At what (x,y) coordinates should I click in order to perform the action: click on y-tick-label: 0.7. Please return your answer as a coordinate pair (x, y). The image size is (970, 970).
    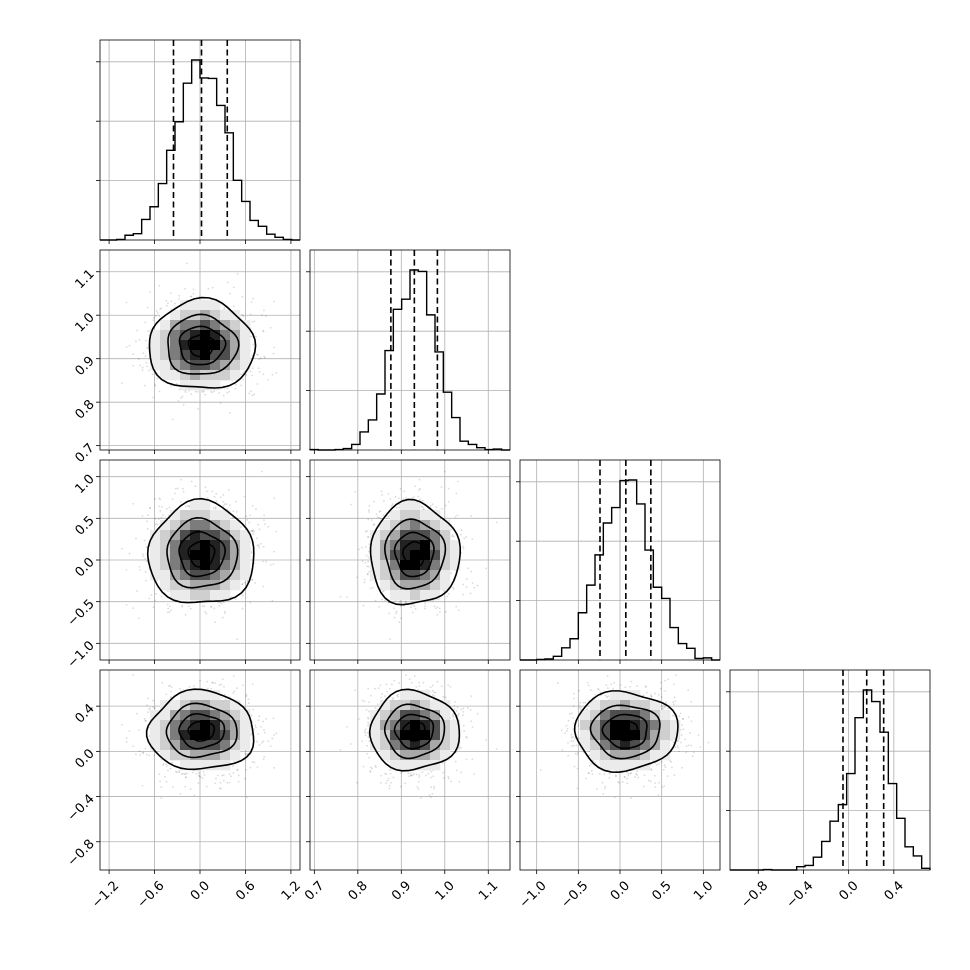
    Looking at the image, I should click on (84, 453).